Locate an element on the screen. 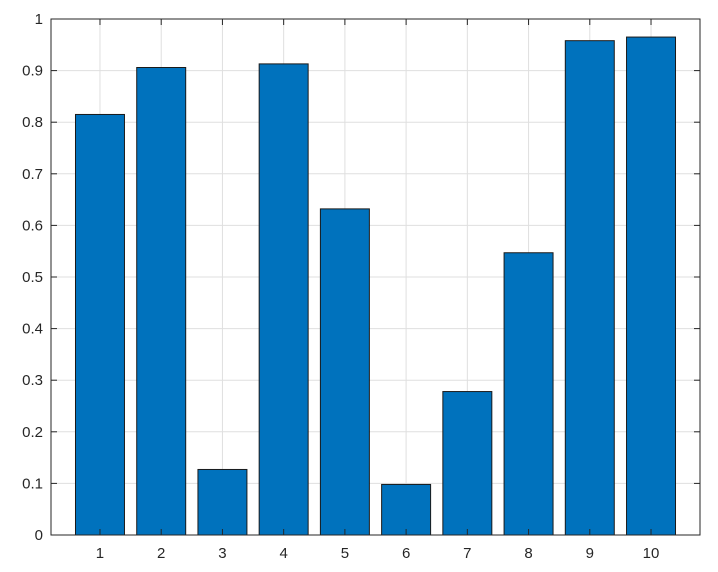  x-tick-label: 1 is located at coordinates (100, 553).